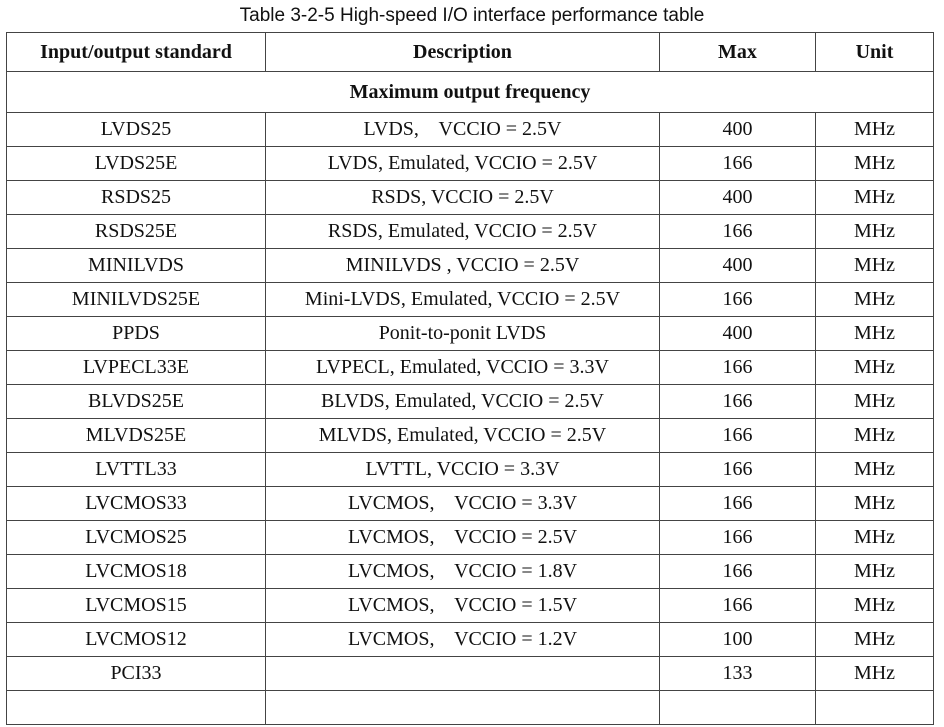  Describe the element at coordinates (462, 265) in the screenshot. I see `cell-description: MINILVDS , VCCIO = 2.5V` at that location.